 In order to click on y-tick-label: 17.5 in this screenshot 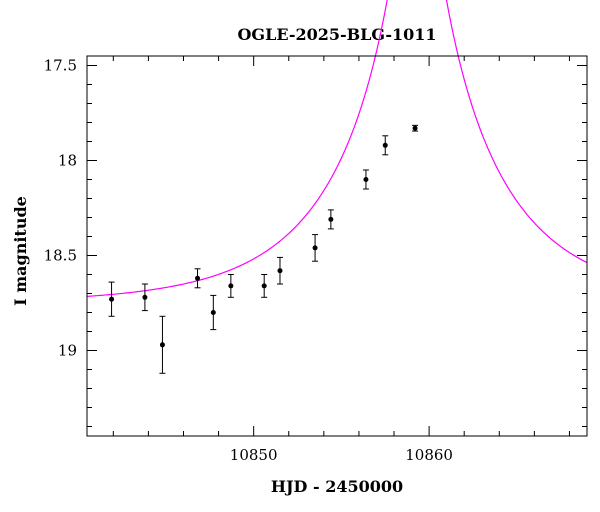, I will do `click(60, 66)`.